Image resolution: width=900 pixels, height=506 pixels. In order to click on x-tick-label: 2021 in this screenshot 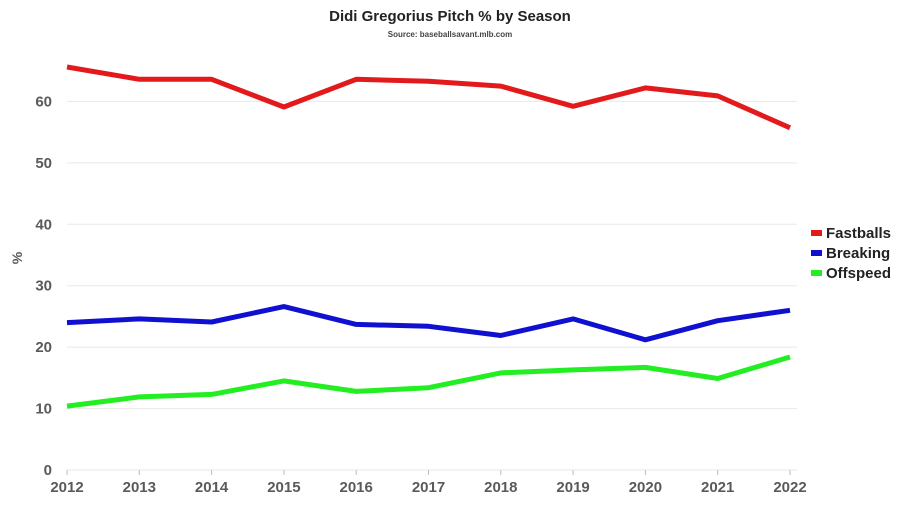, I will do `click(717, 487)`.